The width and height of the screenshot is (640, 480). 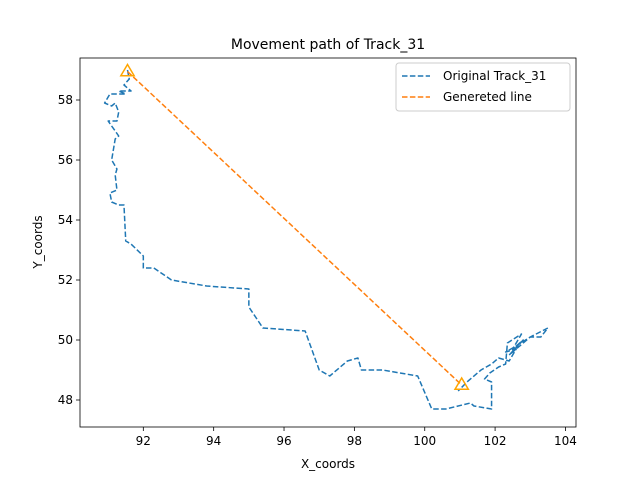 What do you see at coordinates (69, 250) in the screenshot?
I see `y-axis: 48 50 52 54 56 58` at bounding box center [69, 250].